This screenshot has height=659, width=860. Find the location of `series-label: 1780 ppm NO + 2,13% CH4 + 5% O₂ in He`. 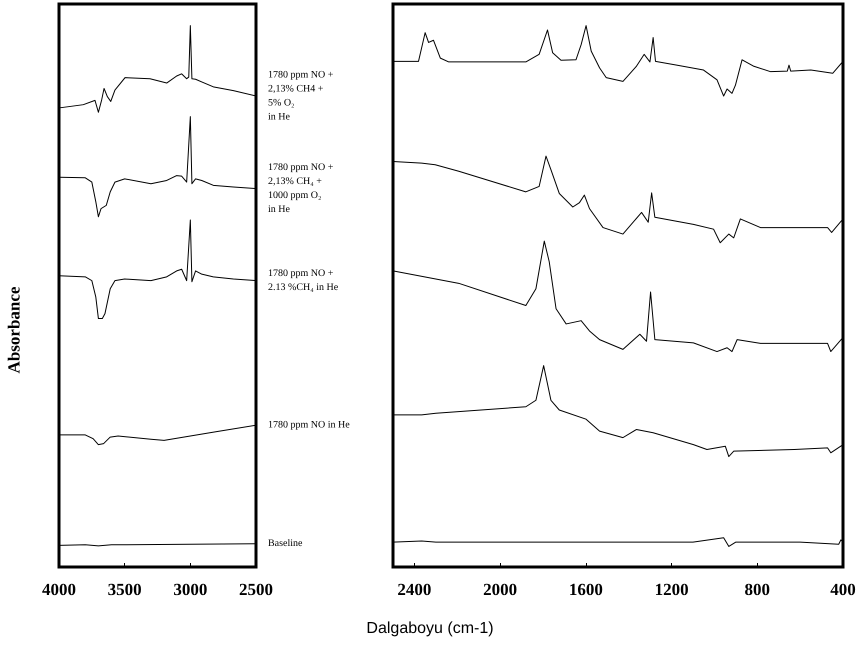

series-label: 1780 ppm NO + 2,13% CH4 + 5% O₂ in He is located at coordinates (301, 96).